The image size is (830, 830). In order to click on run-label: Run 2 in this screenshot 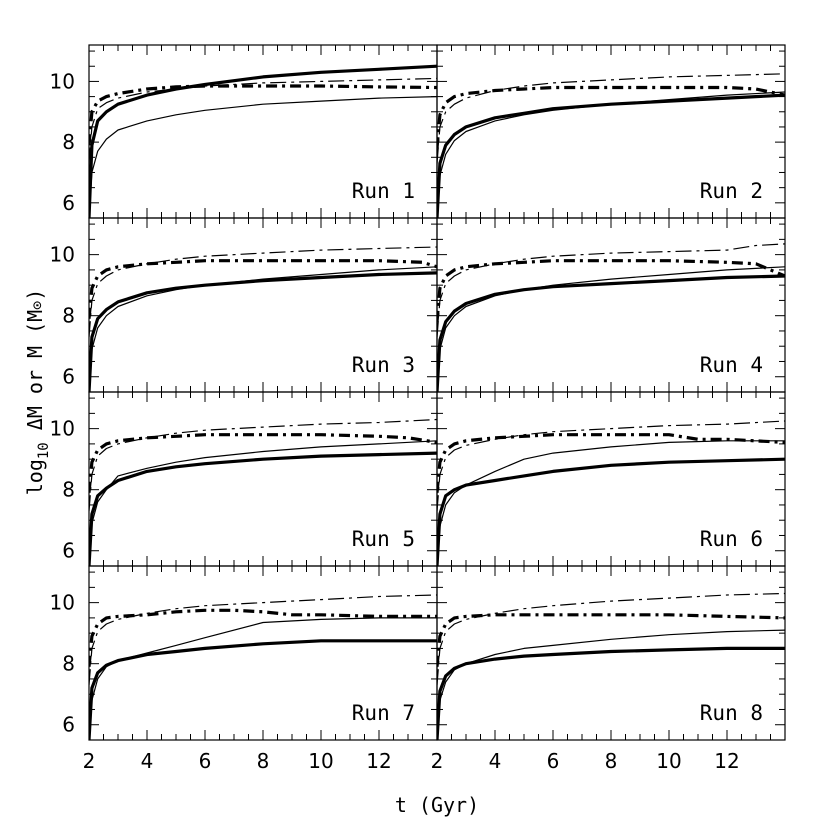, I will do `click(731, 191)`.